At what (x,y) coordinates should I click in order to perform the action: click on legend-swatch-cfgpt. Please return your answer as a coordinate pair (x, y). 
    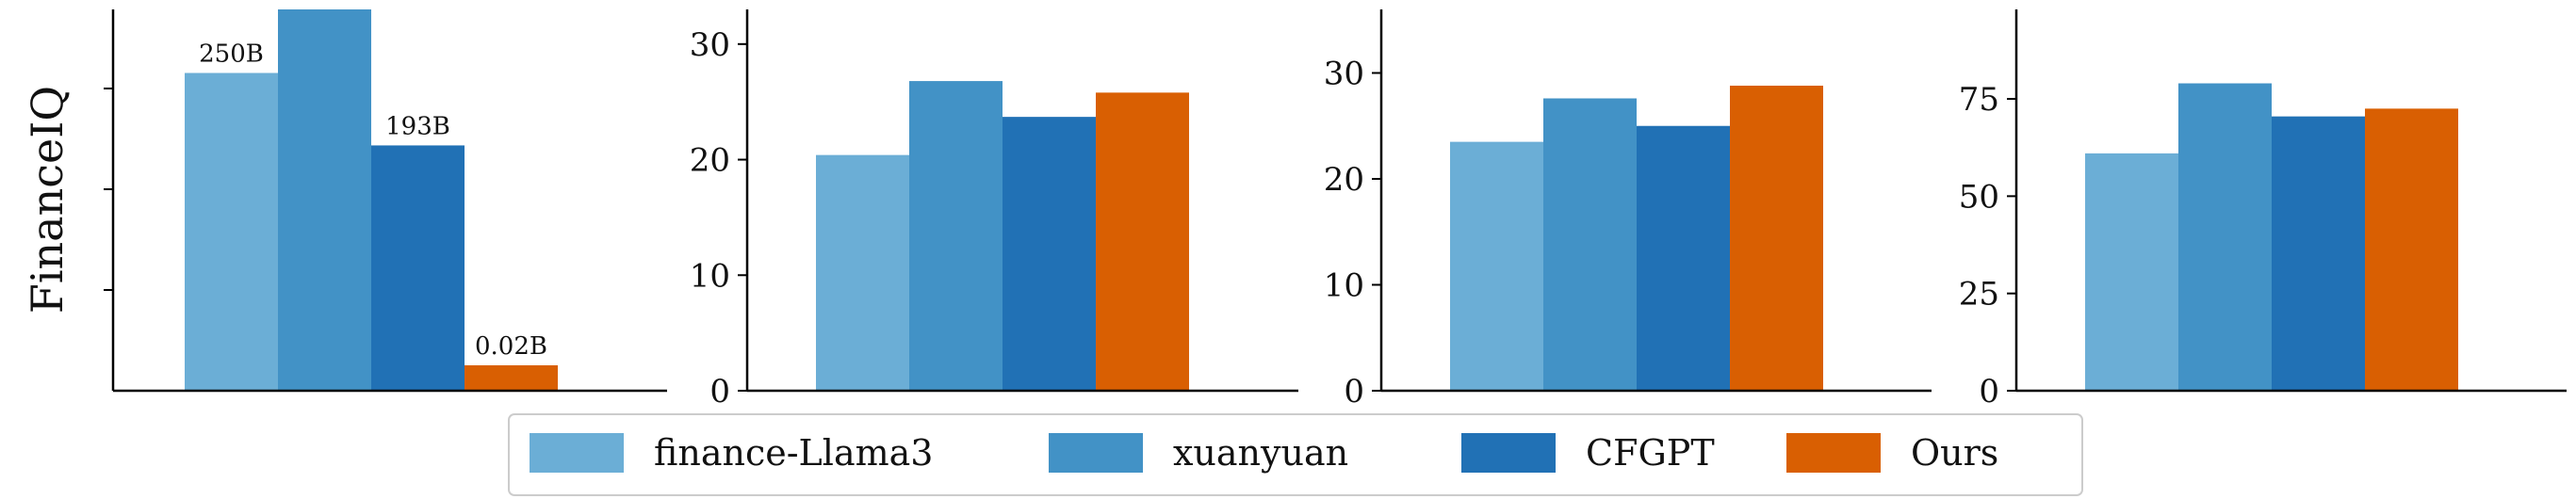
    Looking at the image, I should click on (1508, 453).